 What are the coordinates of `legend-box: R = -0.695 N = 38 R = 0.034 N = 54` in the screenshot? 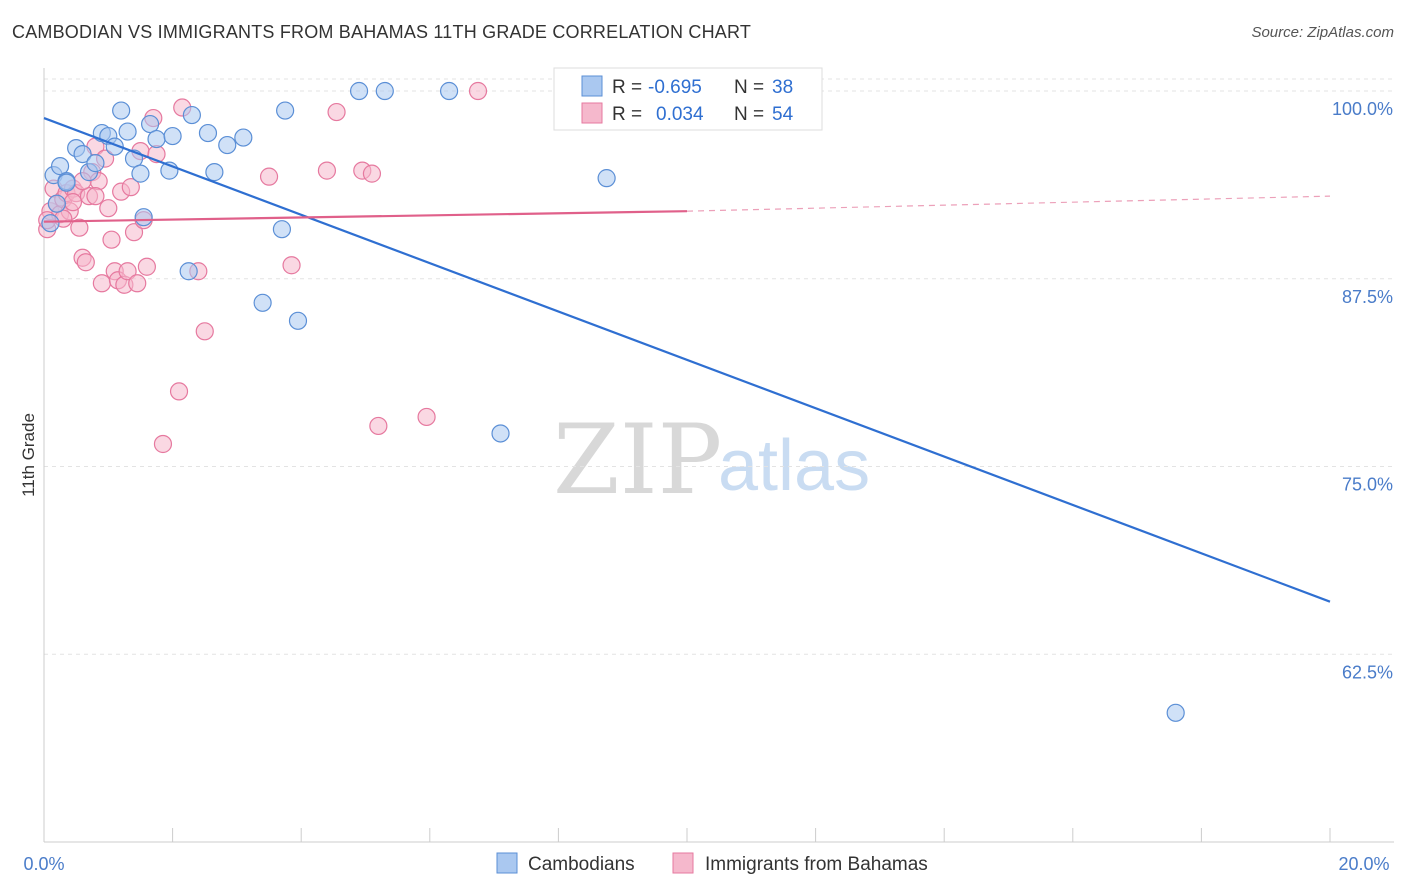 It's located at (688, 99).